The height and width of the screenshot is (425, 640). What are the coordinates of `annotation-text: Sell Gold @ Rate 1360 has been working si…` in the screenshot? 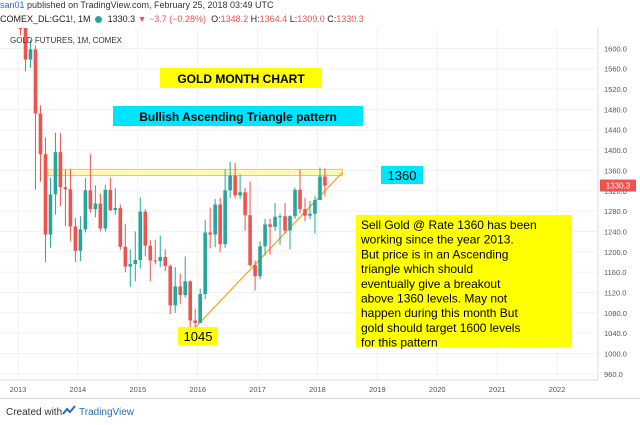 It's located at (448, 284).